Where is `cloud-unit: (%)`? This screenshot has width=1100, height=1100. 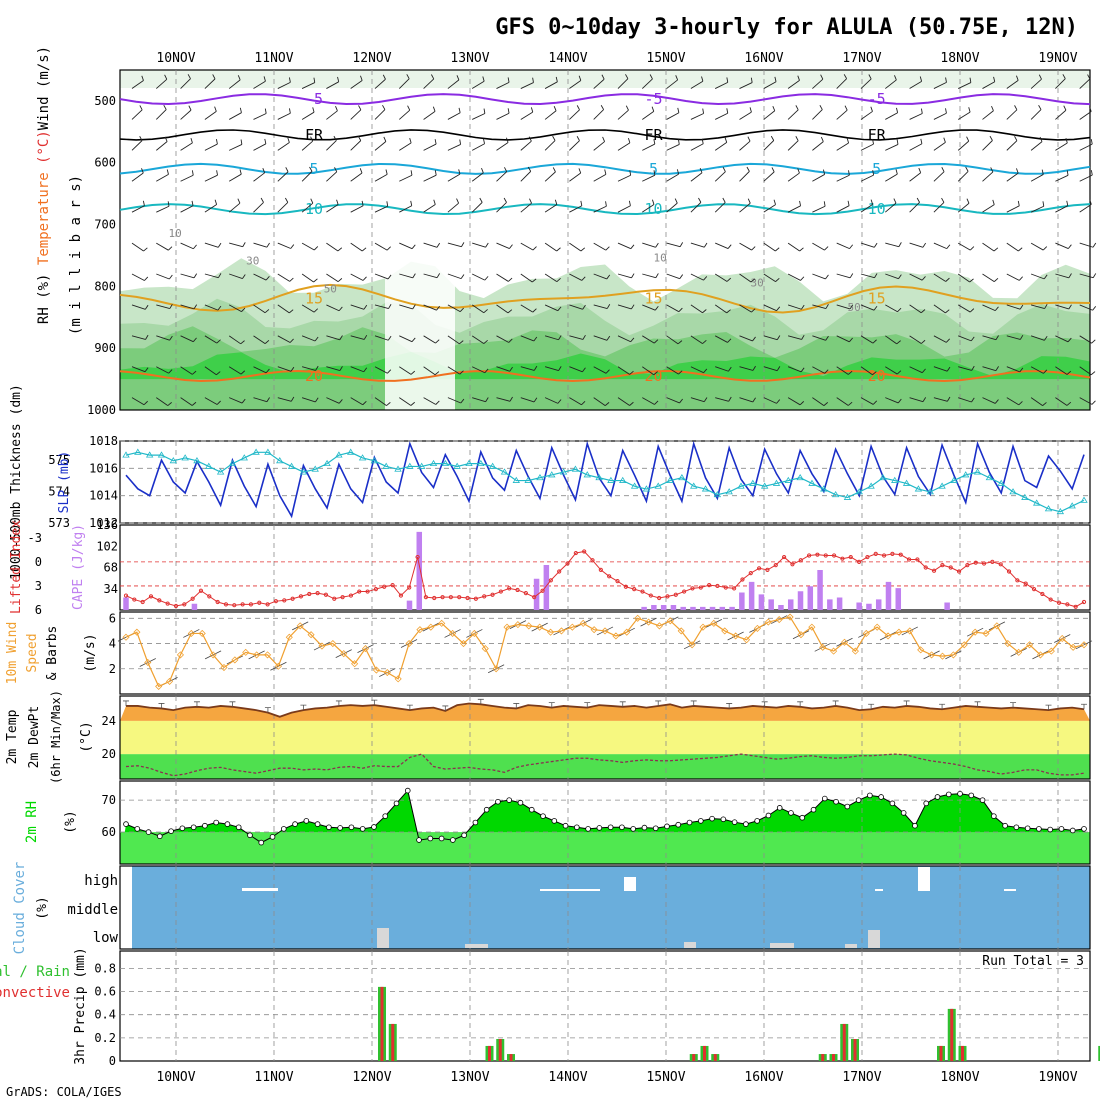
cloud-unit: (%) is located at coordinates (42, 907).